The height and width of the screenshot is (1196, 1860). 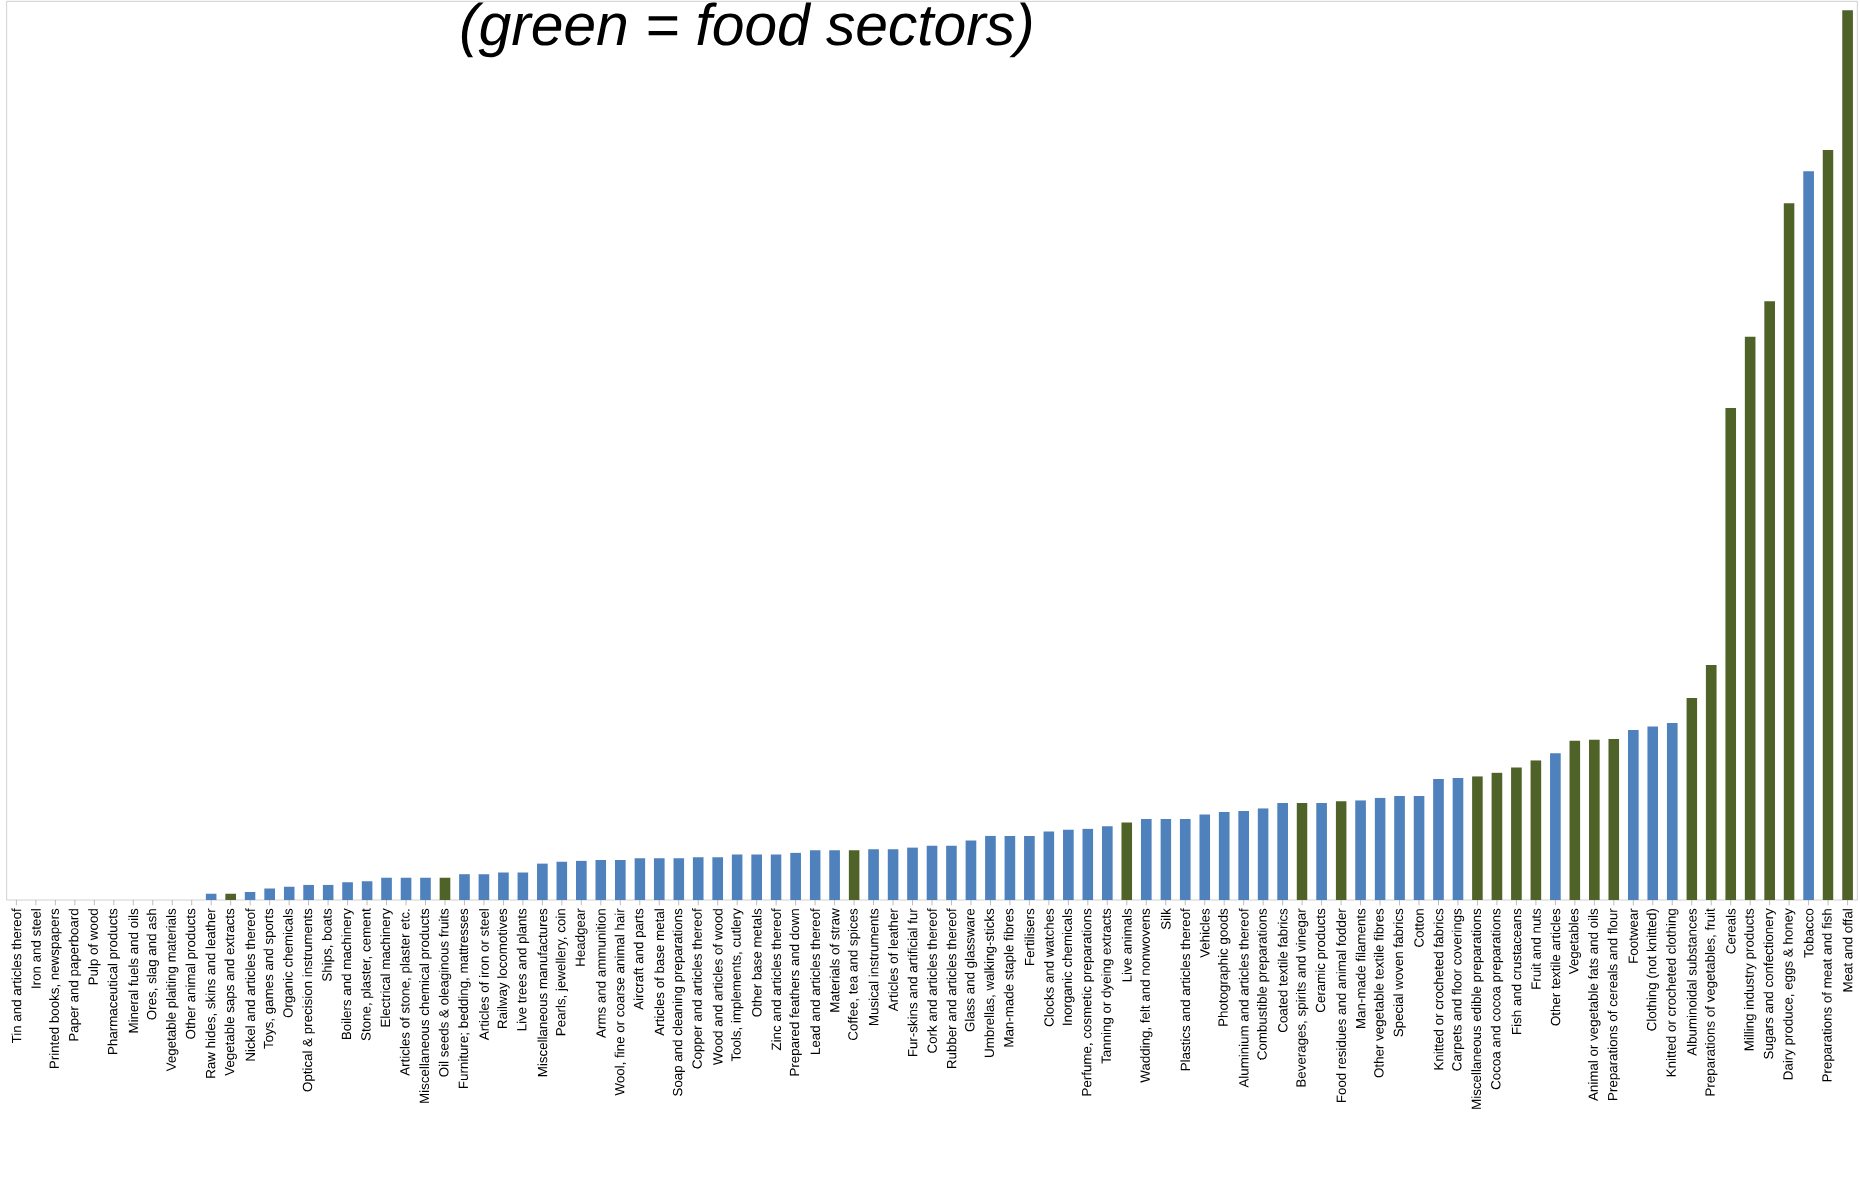 I want to click on x-tick-label: Food residues and animal fodder, so click(x=1341, y=1005).